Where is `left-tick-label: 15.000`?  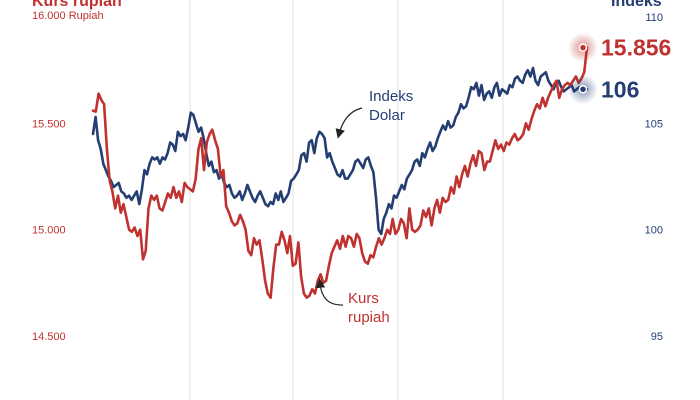 left-tick-label: 15.000 is located at coordinates (49, 231).